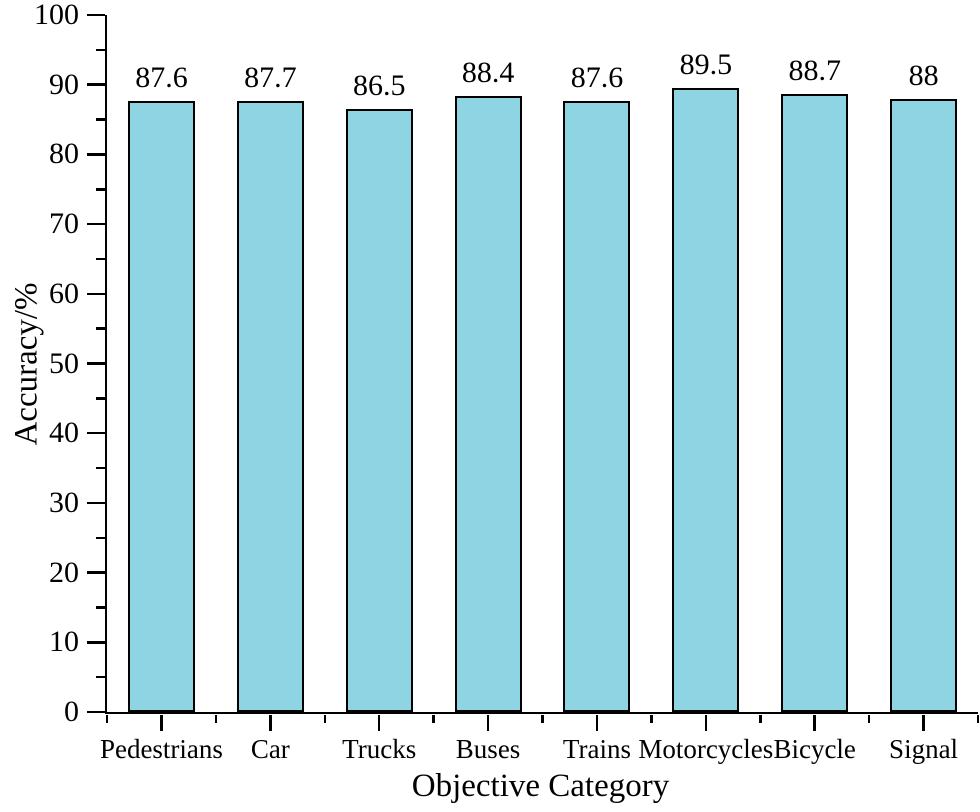 The image size is (980, 812). What do you see at coordinates (64, 84) in the screenshot?
I see `y-tick-label: 90` at bounding box center [64, 84].